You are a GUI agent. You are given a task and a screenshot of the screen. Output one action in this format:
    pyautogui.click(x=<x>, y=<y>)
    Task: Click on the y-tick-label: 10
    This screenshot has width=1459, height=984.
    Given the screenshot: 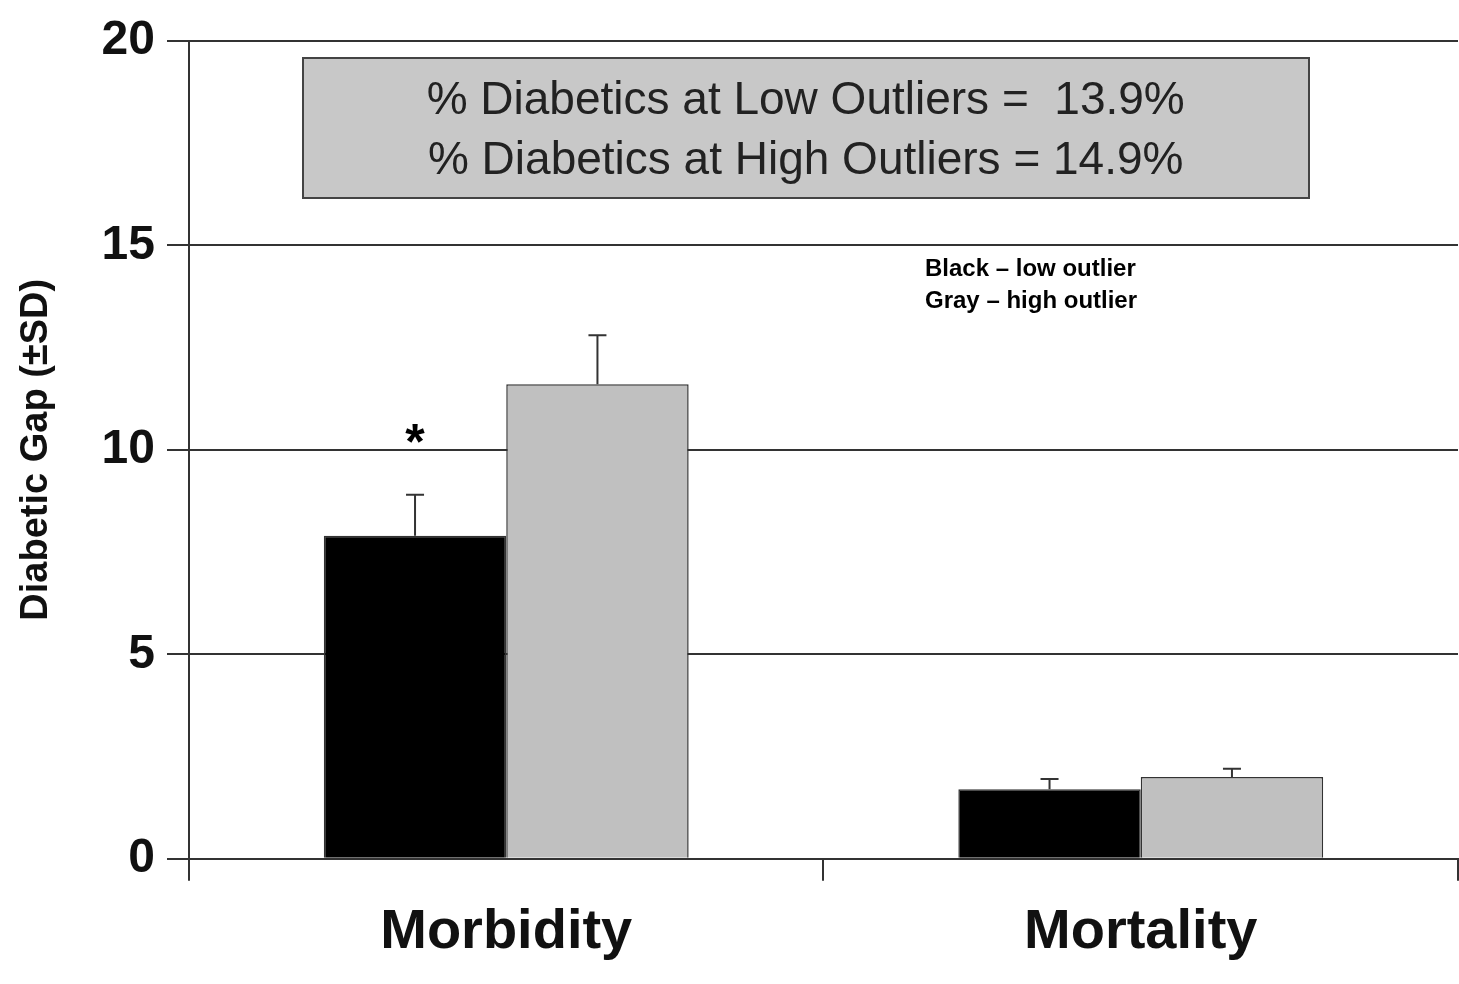 What is the action you would take?
    pyautogui.click(x=128, y=447)
    